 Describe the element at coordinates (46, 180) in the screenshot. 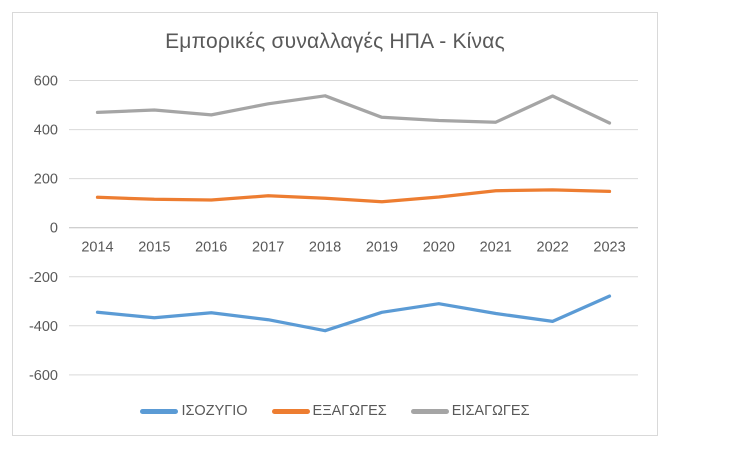

I see `y-tick-label: 200` at that location.